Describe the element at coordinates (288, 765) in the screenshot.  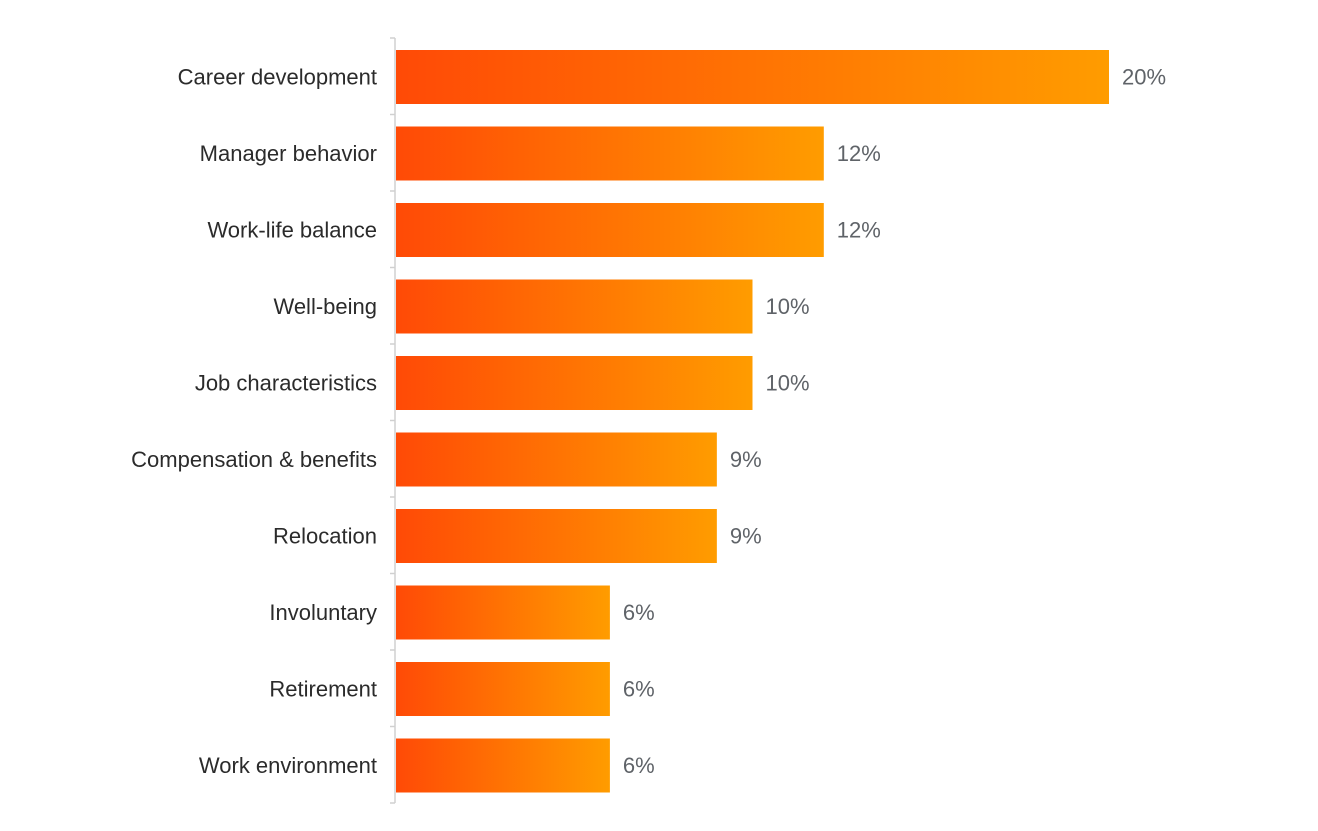
I see `category-label: Work environment` at that location.